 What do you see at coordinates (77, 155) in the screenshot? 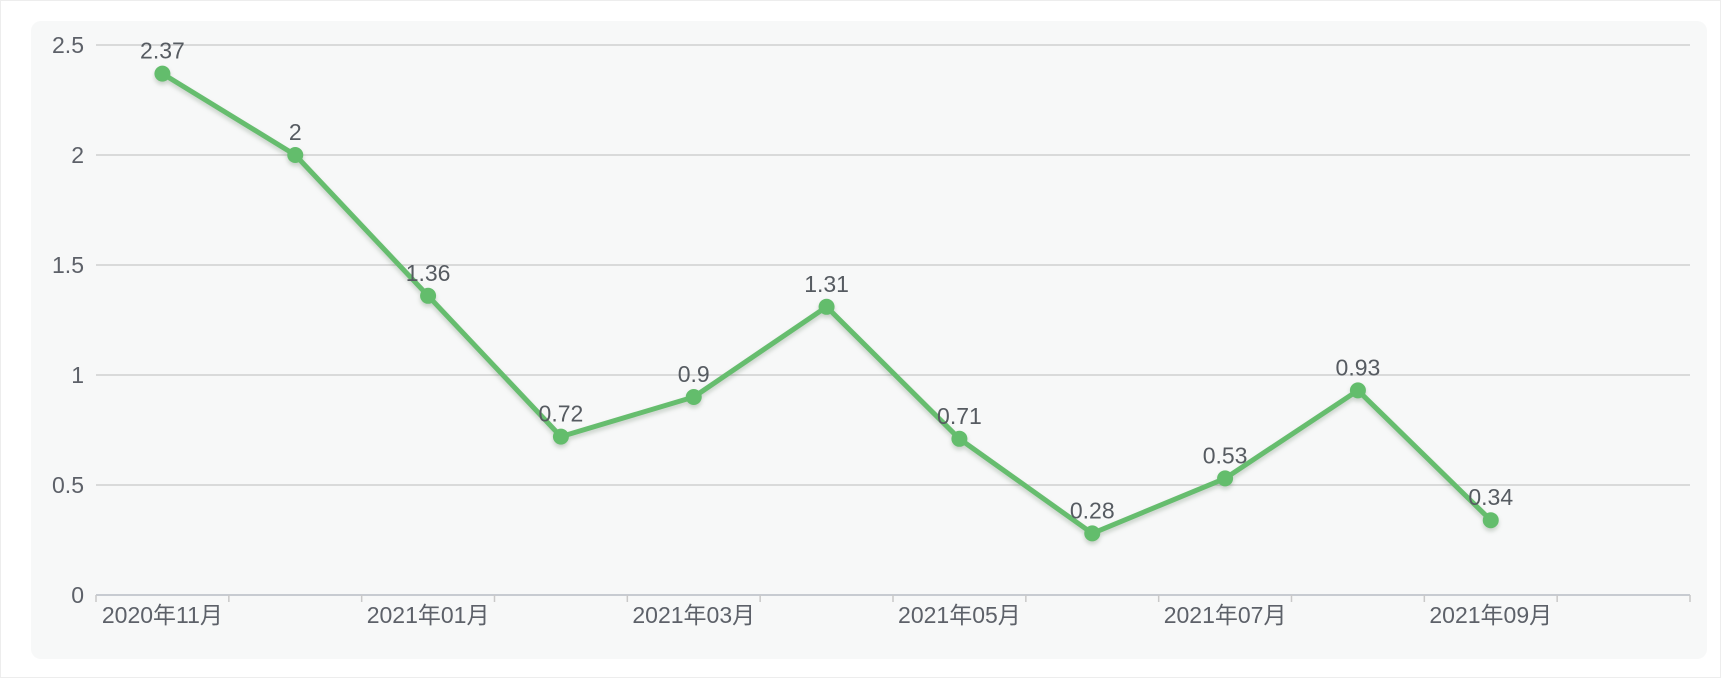
I see `y-tick-label: 2` at bounding box center [77, 155].